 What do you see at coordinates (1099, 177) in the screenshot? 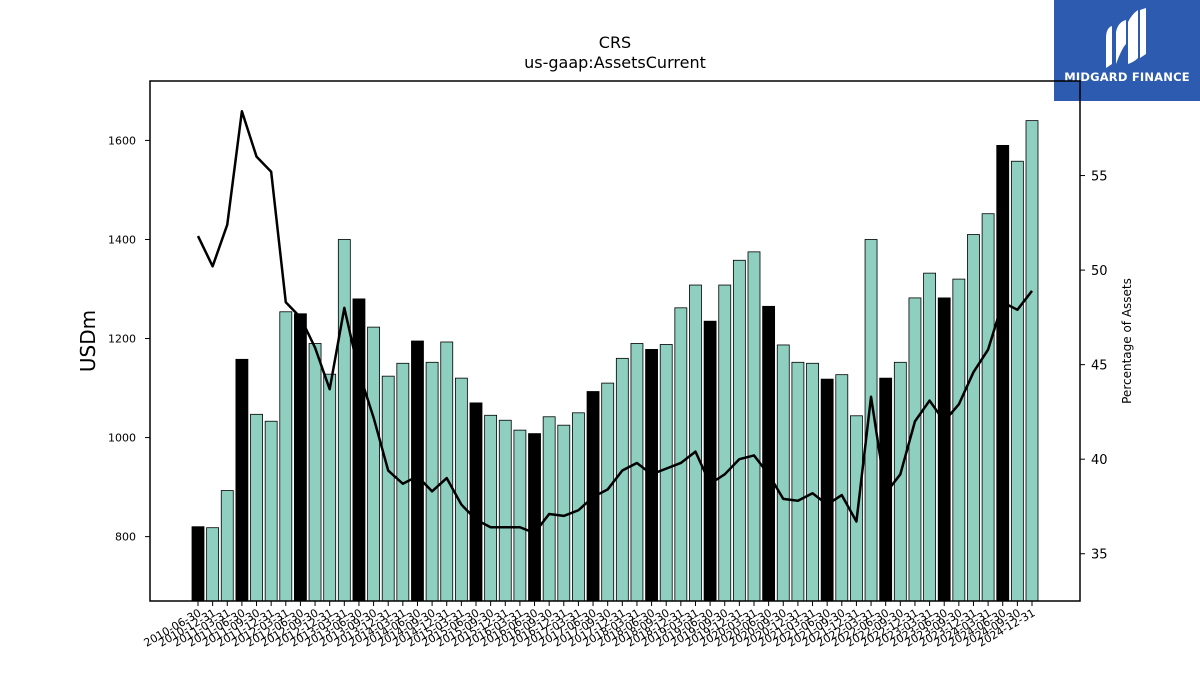
I see `y2-tick-label: 55` at bounding box center [1099, 177].